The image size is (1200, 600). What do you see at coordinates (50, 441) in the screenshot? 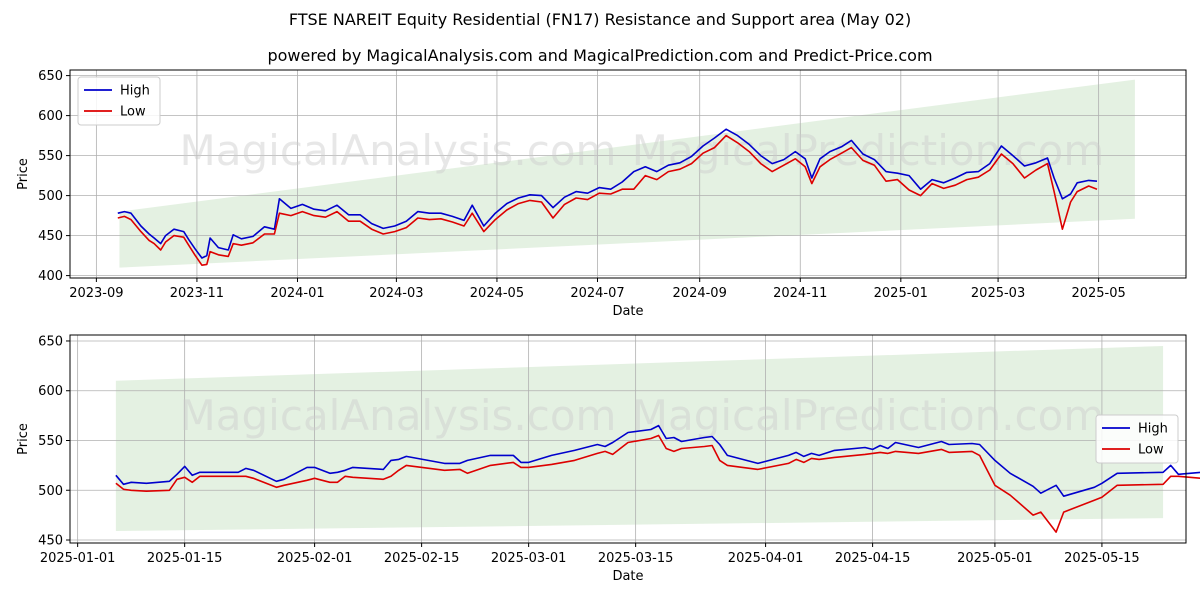
I see `panel2-y-tick-label: 550` at bounding box center [50, 441].